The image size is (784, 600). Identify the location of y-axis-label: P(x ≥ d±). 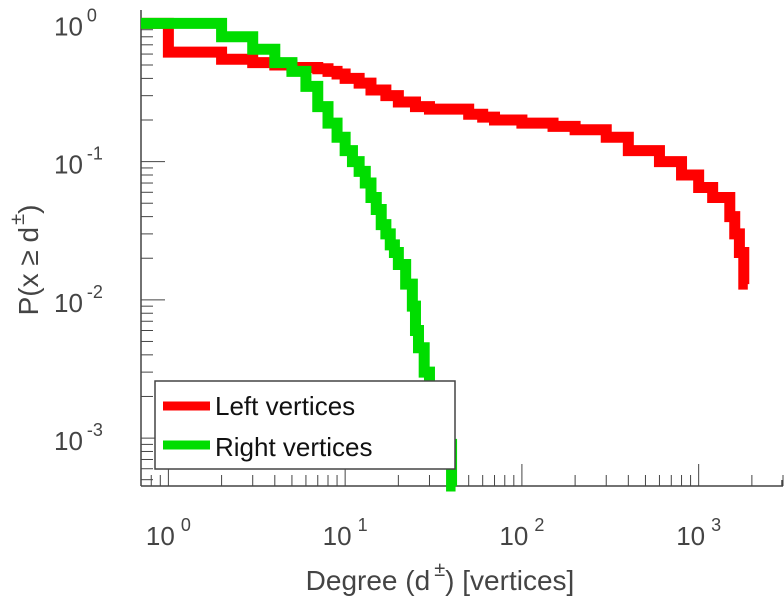
(25, 260).